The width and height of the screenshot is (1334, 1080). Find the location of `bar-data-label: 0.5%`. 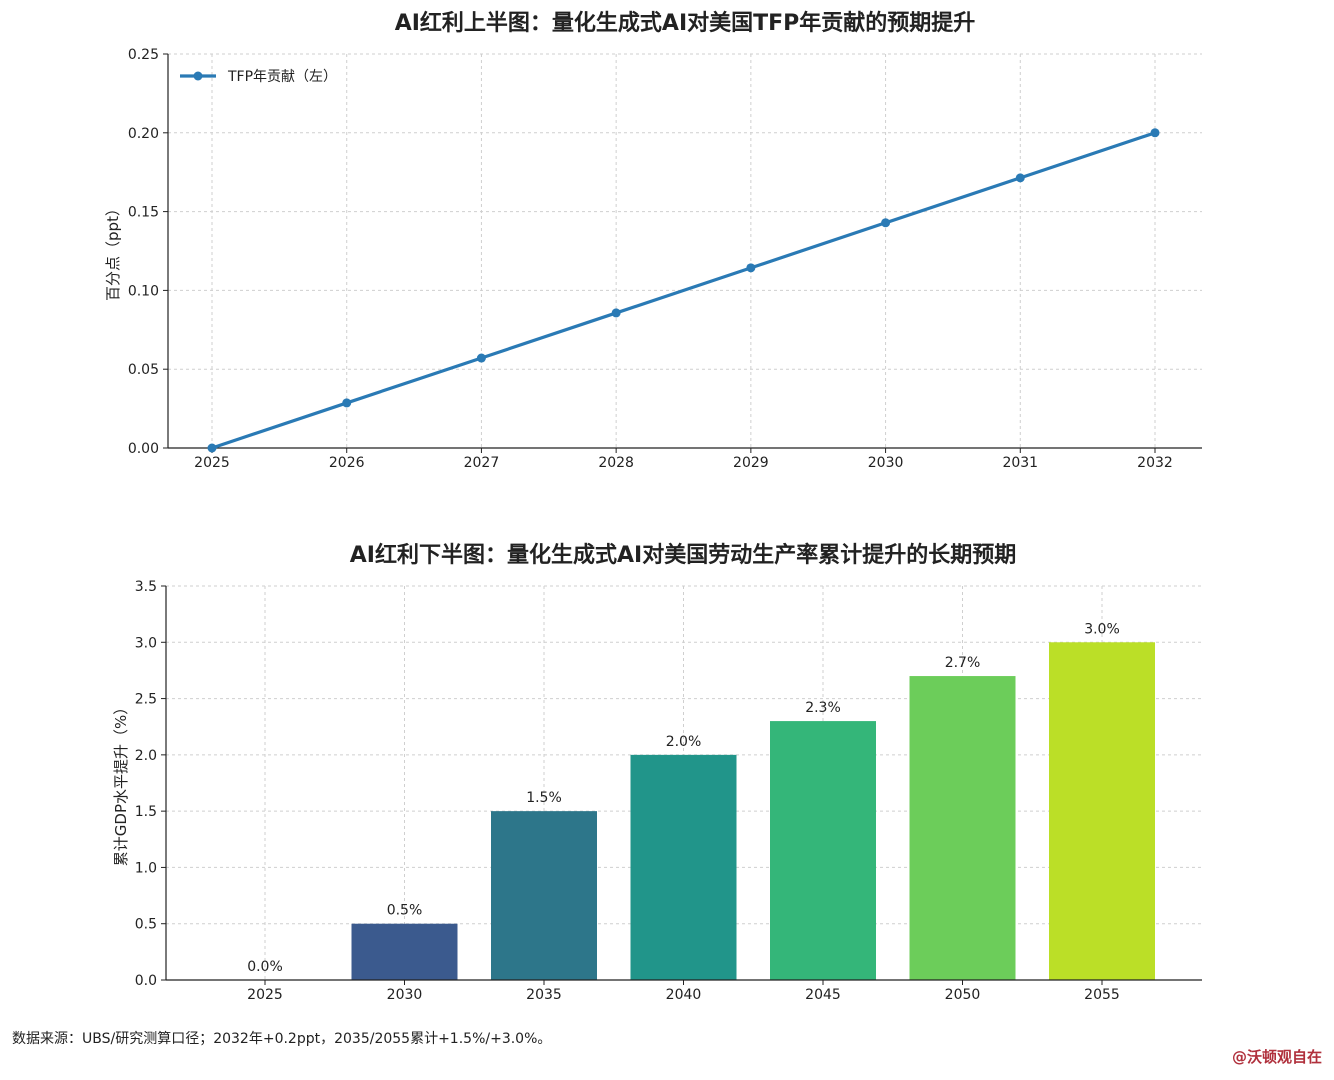

bar-data-label: 0.5% is located at coordinates (405, 911).